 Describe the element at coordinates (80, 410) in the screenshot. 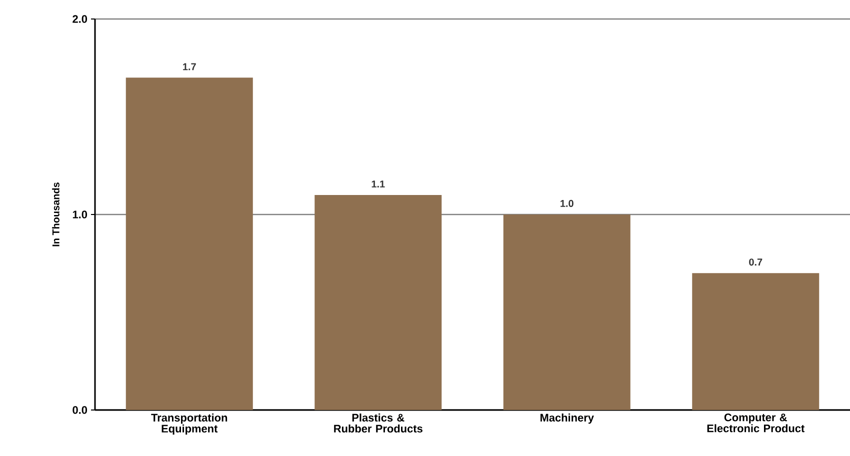

I see `y-tick-label: 0.0` at that location.